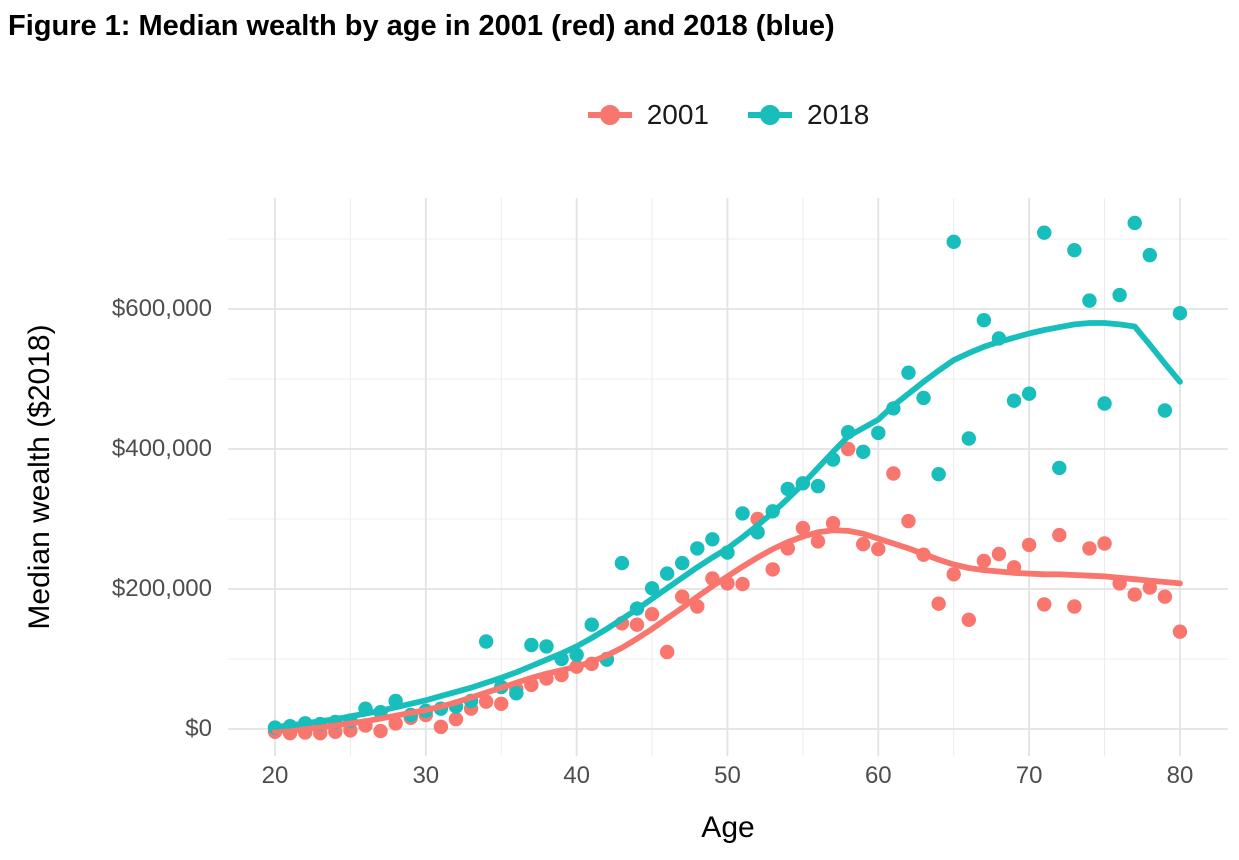 The image size is (1239, 860). Describe the element at coordinates (838, 114) in the screenshot. I see `legend-label-2018: 2018` at that location.